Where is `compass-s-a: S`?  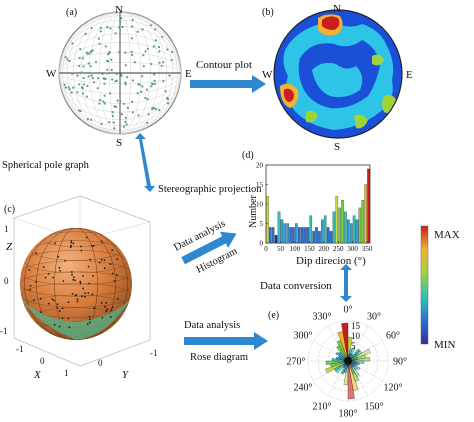
compass-s-a: S is located at coordinates (119, 143).